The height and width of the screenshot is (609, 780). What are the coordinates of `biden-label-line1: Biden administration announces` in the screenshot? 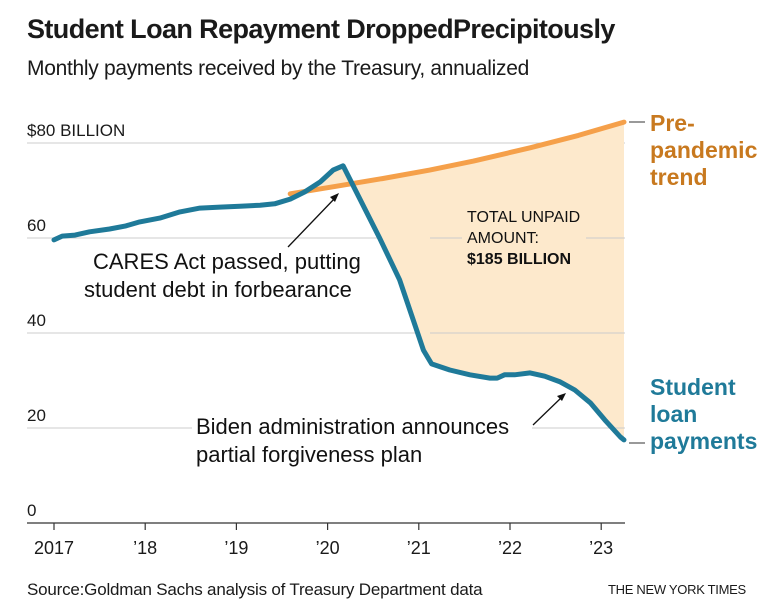 It's located at (352, 426).